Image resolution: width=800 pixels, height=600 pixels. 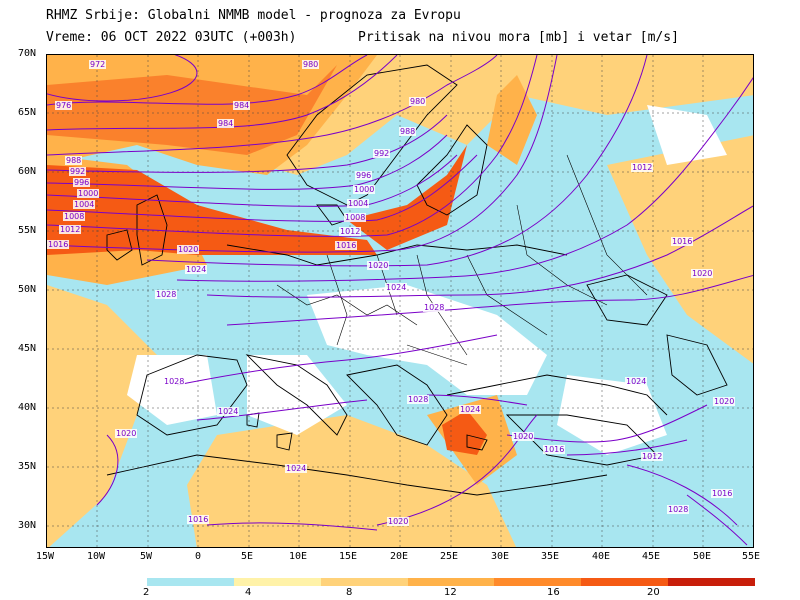 What do you see at coordinates (751, 556) in the screenshot?
I see `lon-label: 55E` at bounding box center [751, 556].